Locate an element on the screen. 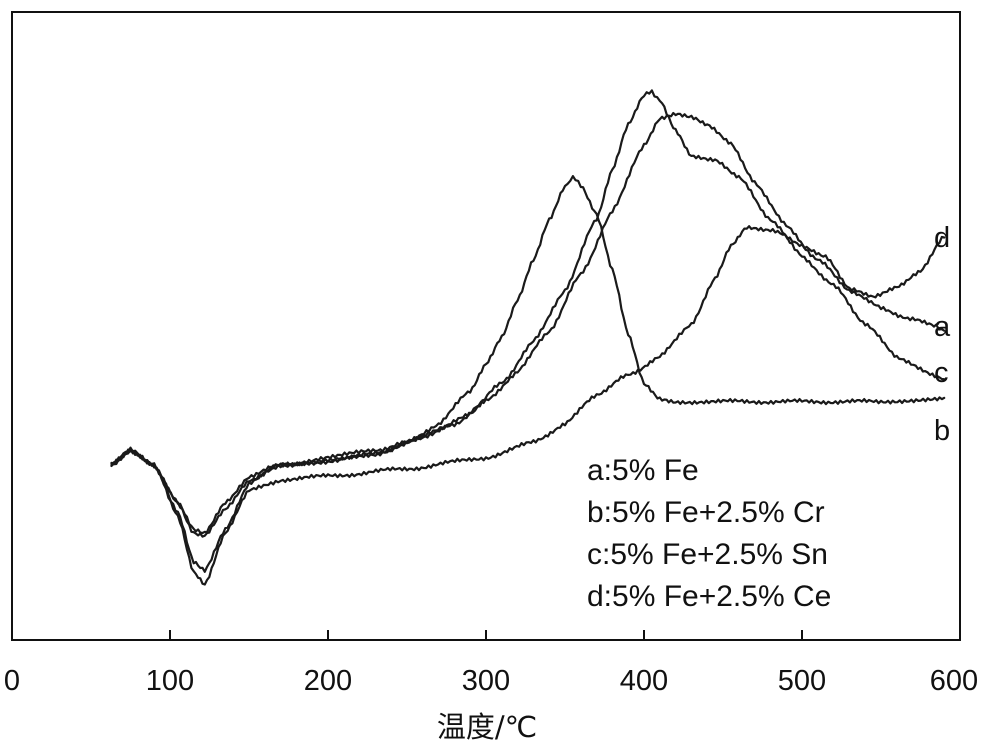  x-tick-label: 100 is located at coordinates (170, 681).